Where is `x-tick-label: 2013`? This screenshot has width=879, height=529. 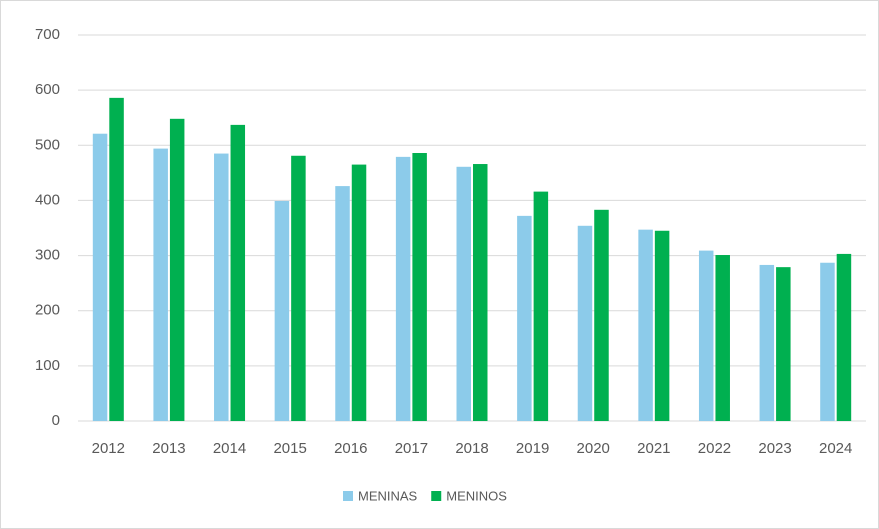
x-tick-label: 2013 is located at coordinates (168, 448).